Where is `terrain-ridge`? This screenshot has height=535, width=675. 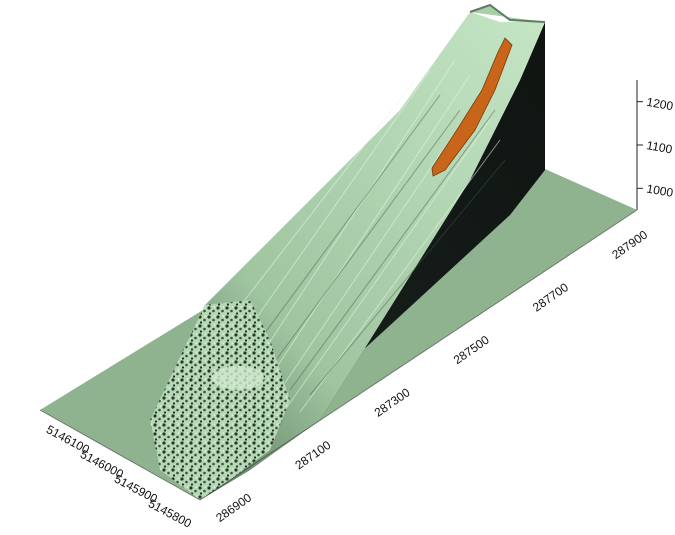
terrain-ridge is located at coordinates (507, 13).